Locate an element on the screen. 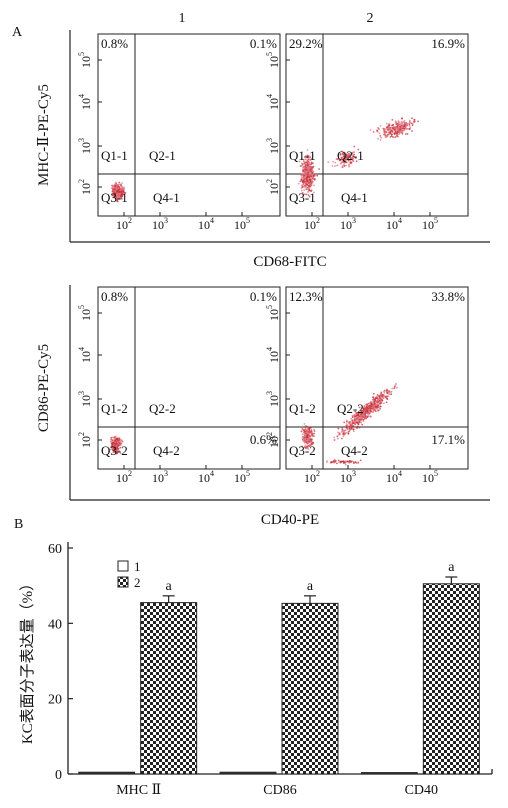 The width and height of the screenshot is (508, 808). y-tick-label-40: 40 is located at coordinates (55, 624).